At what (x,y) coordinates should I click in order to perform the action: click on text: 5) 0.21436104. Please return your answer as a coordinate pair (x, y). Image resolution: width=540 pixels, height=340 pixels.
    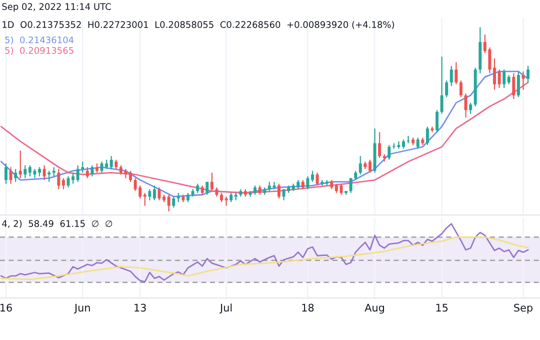
    Looking at the image, I should click on (39, 40).